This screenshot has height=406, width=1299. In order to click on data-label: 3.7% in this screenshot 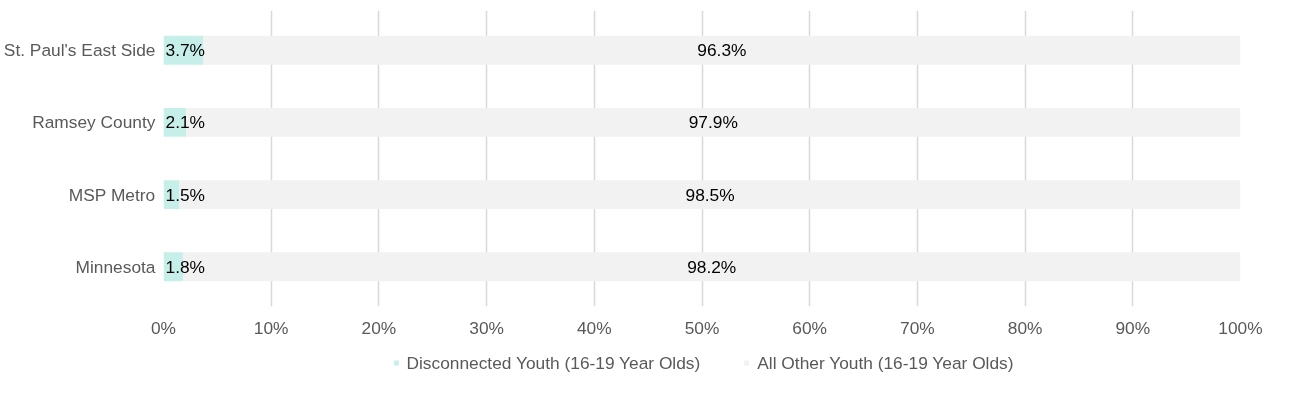, I will do `click(185, 50)`.